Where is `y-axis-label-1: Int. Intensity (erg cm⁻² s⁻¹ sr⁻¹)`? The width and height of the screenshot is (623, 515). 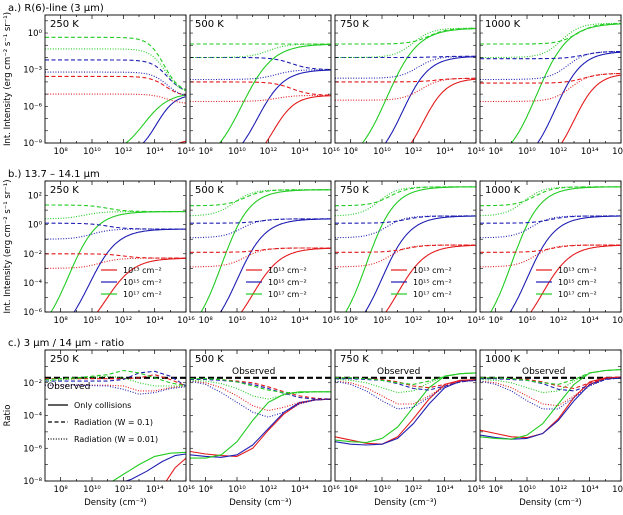
y-axis-label-1: Int. Intensity (erg cm⁻² s⁻¹ sr⁻¹) is located at coordinates (8, 246).